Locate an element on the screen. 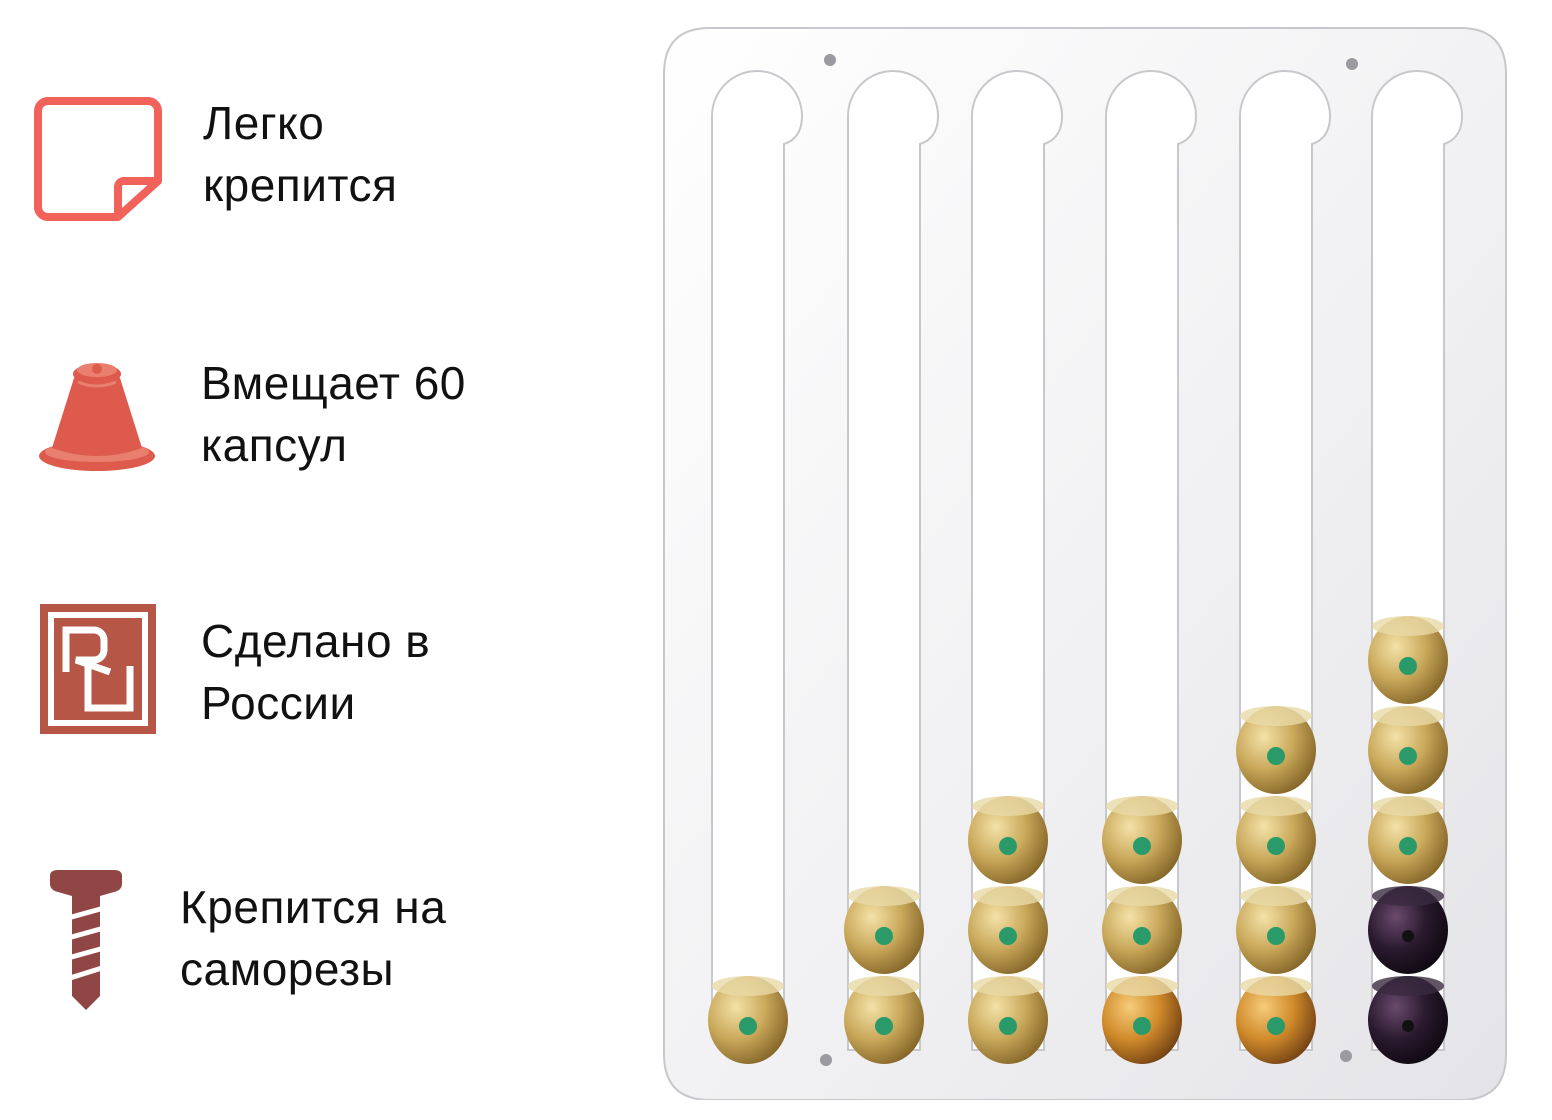 The image size is (1552, 1120). feature-text: Легко крепится is located at coordinates (300, 154).